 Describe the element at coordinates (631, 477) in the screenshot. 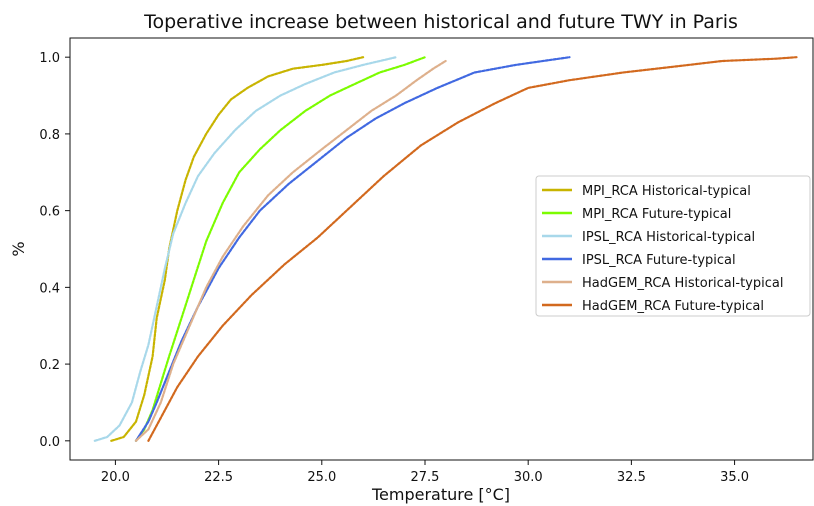

I see `x-tick-label: 32.5` at that location.